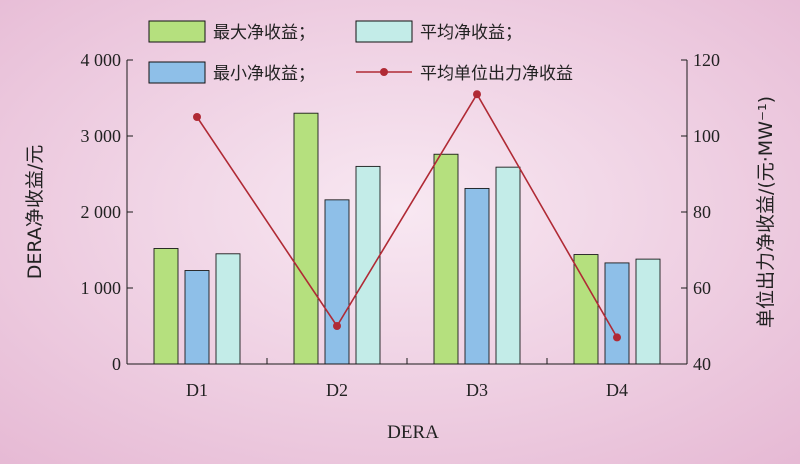  What do you see at coordinates (702, 288) in the screenshot?
I see `y-tick-label-right: 60` at bounding box center [702, 288].